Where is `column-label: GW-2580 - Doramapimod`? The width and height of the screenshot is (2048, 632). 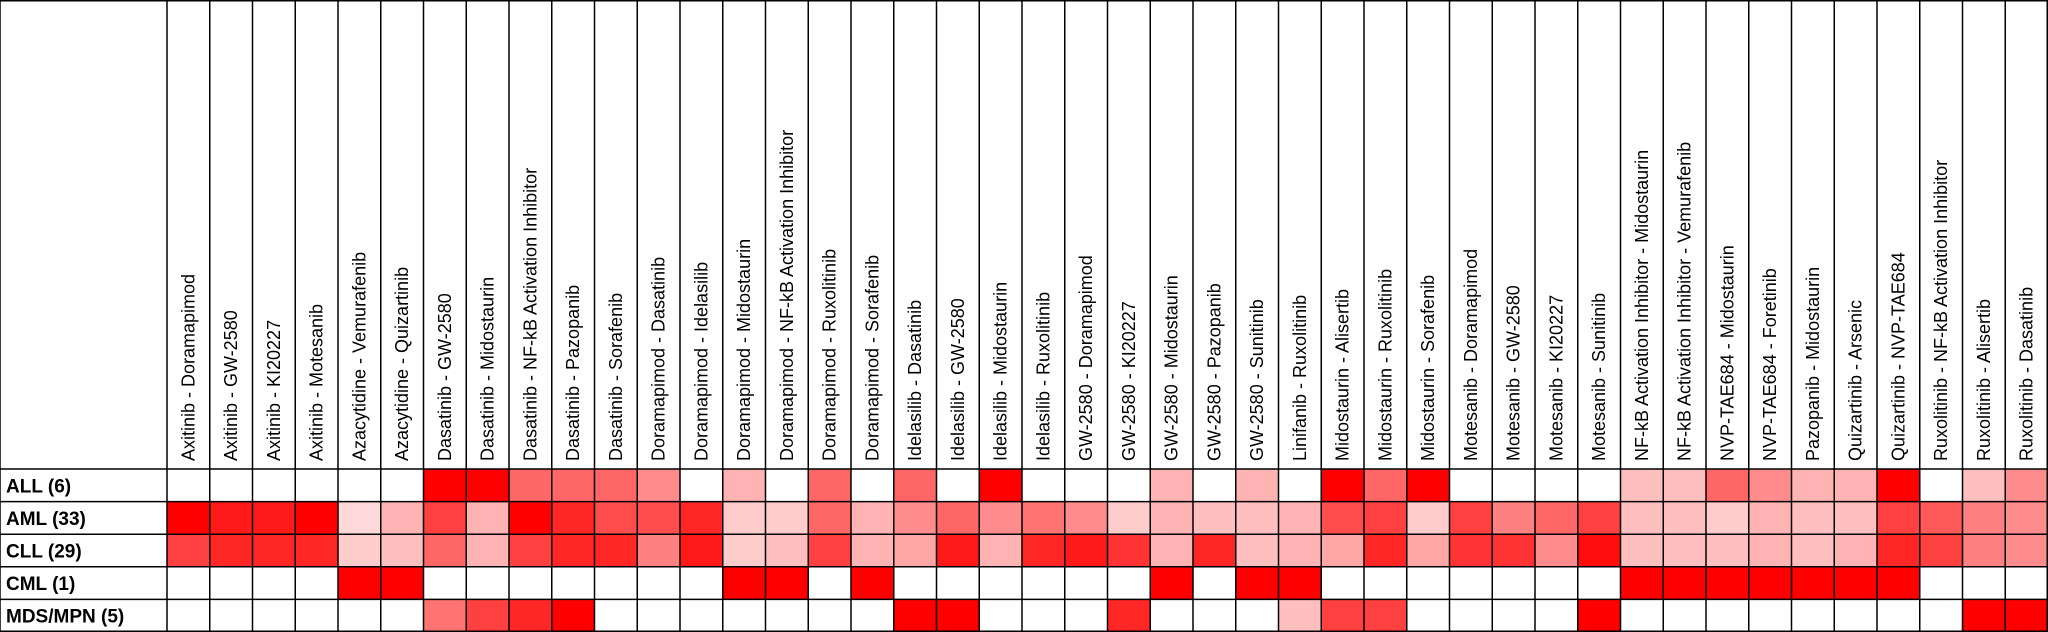 column-label: GW-2580 - Doramapimod is located at coordinates (1086, 358).